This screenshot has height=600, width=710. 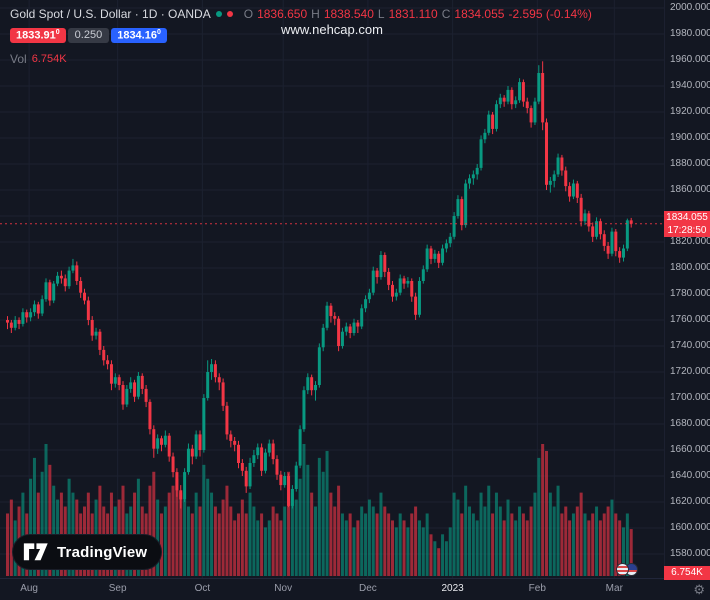 I want to click on symbol-title: Gold Spot / U.S. Dollar · 1D · OANDA, so click(x=110, y=14).